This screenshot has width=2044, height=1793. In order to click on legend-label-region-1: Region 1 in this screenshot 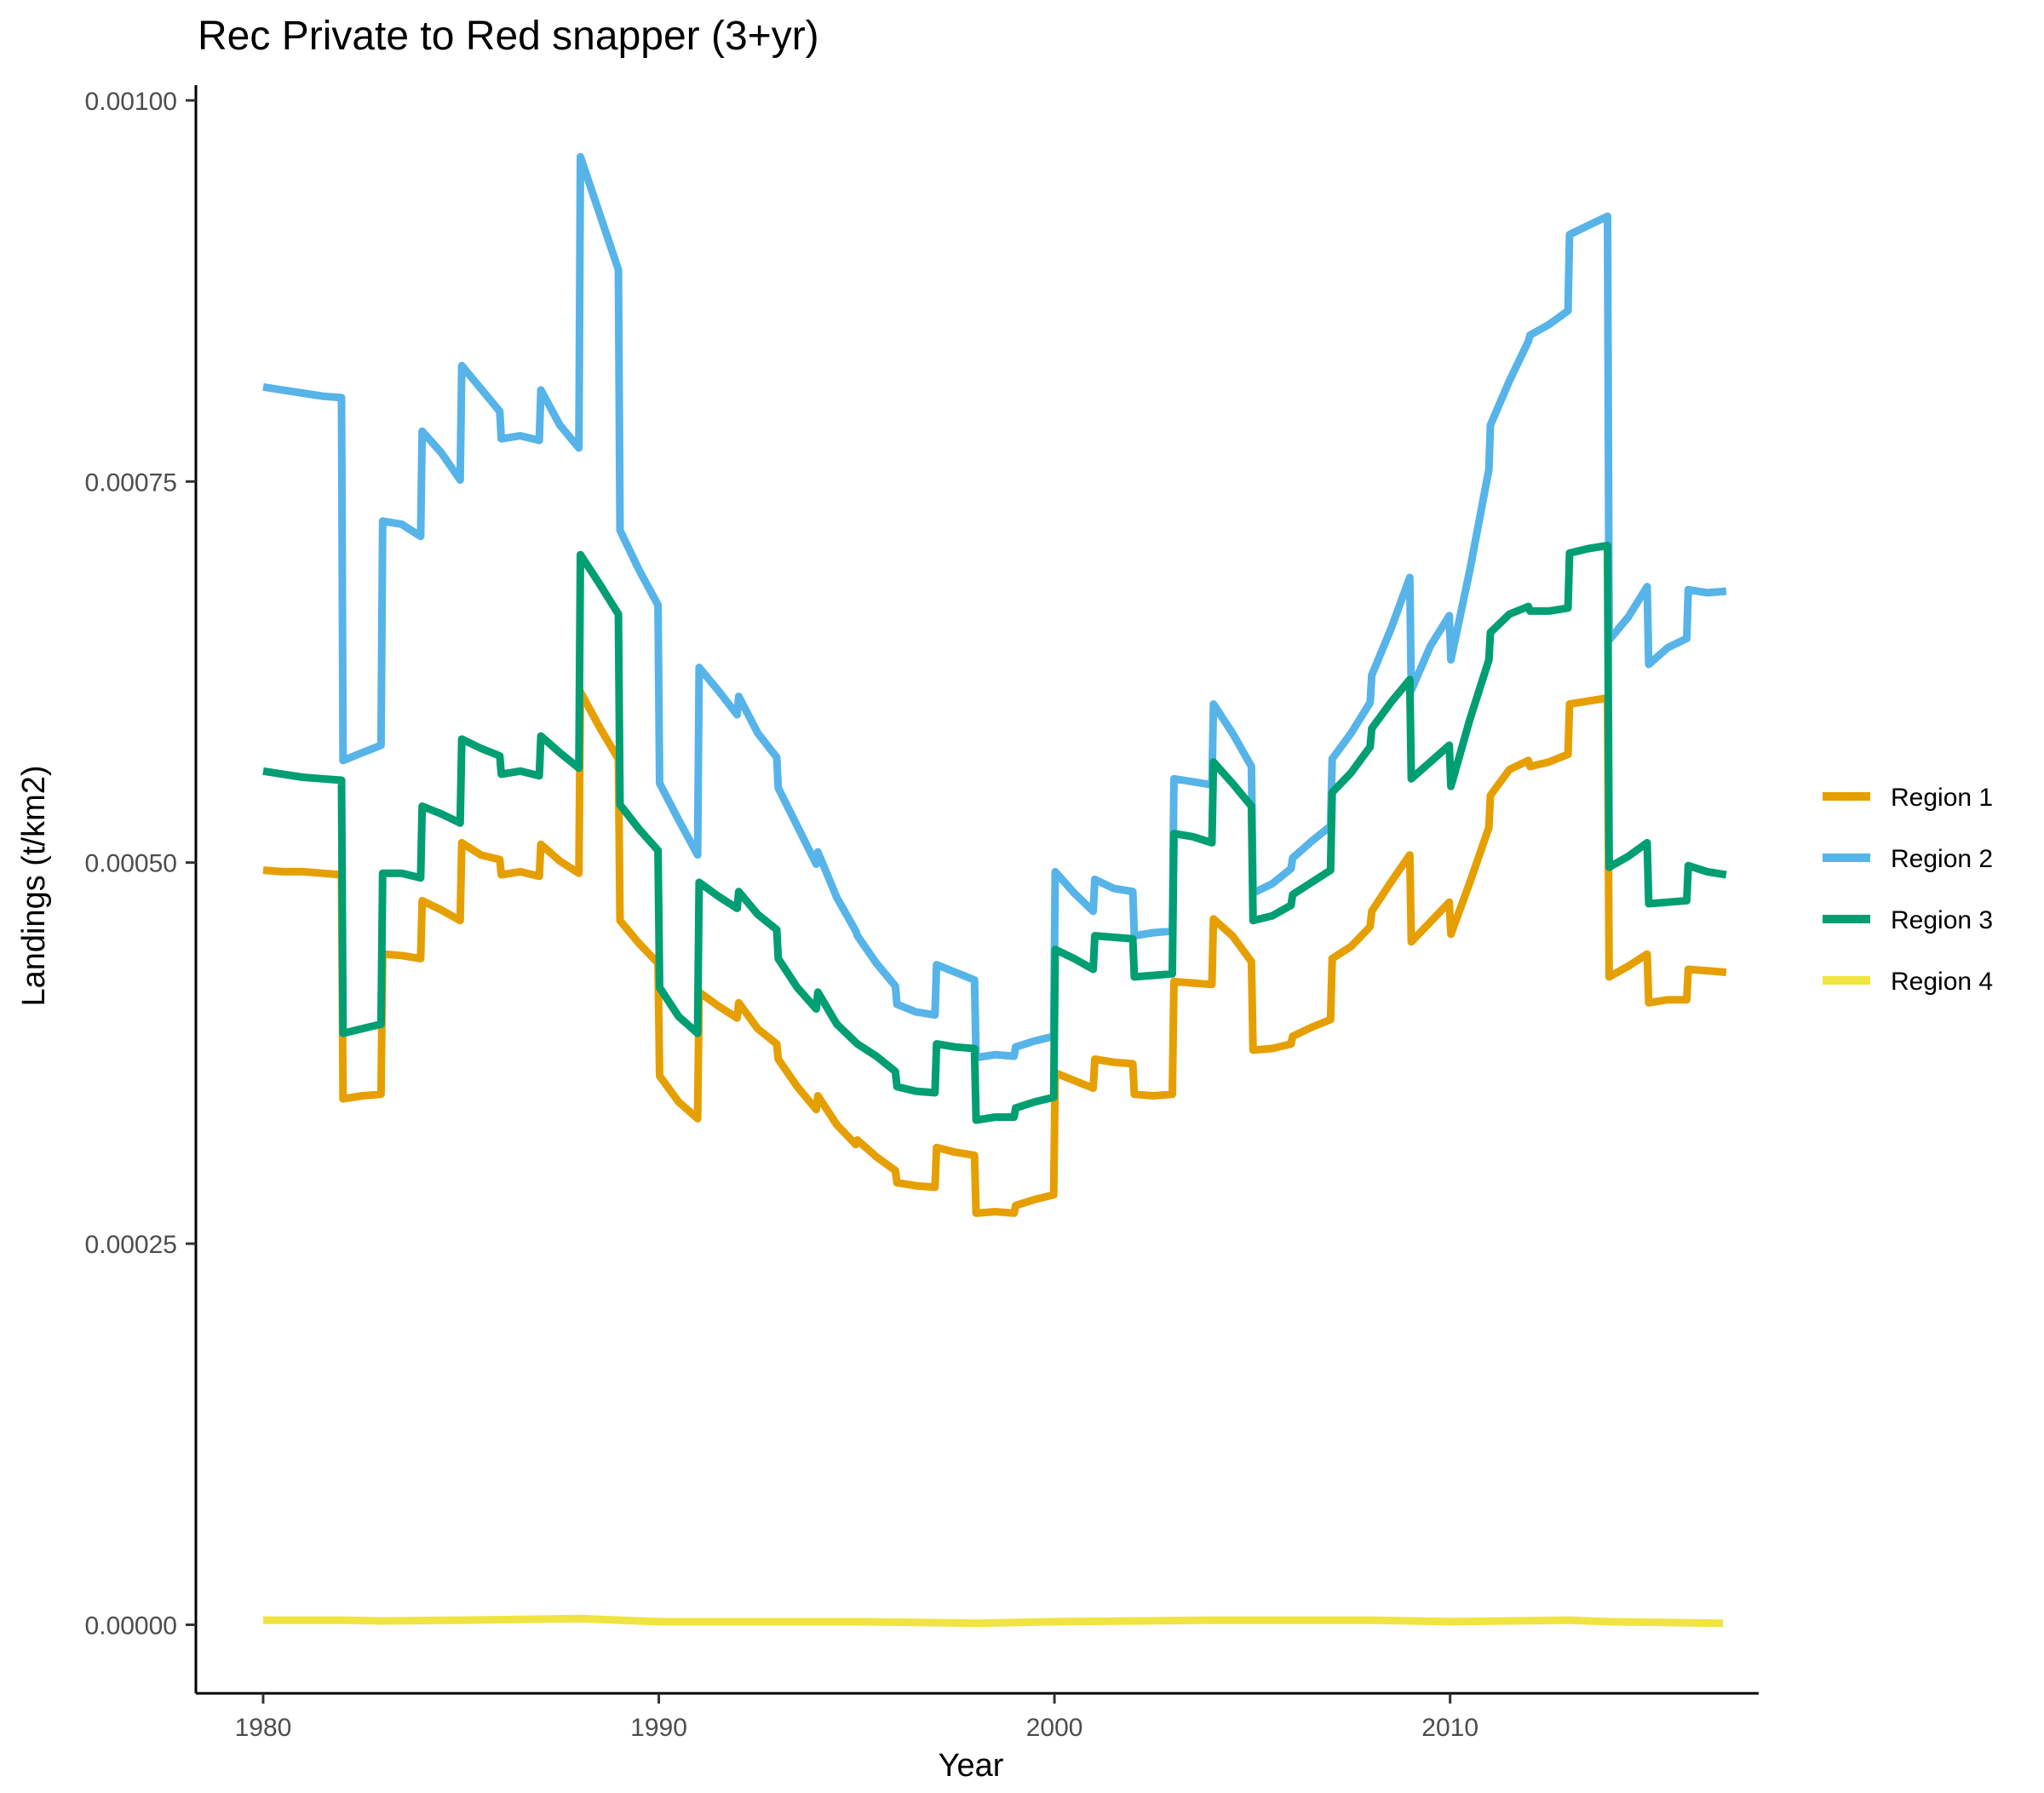, I will do `click(1942, 798)`.